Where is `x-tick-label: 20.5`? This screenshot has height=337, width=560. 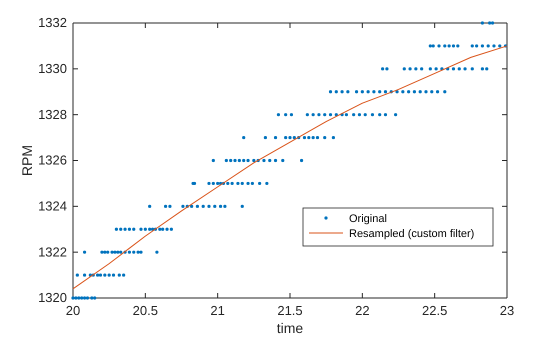
x-tick-label: 20.5 is located at coordinates (145, 310).